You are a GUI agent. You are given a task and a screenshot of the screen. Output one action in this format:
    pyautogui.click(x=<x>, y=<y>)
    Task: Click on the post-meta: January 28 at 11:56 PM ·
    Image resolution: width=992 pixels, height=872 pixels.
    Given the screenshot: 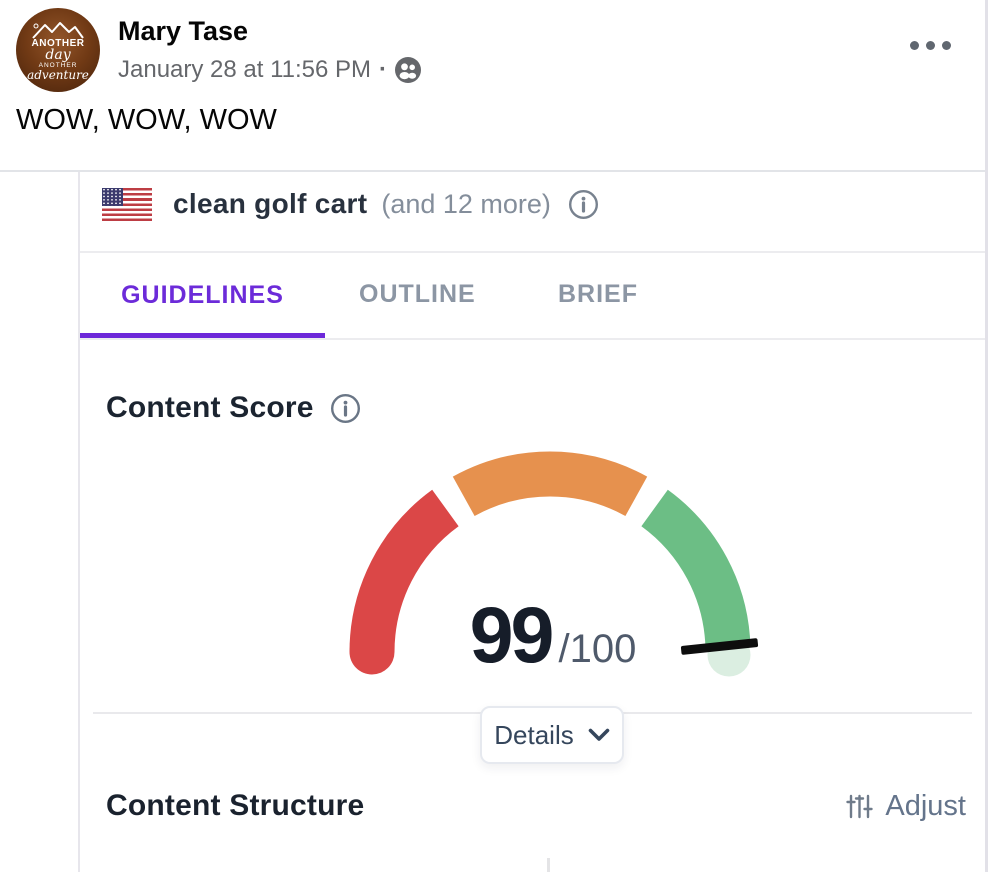 What is the action you would take?
    pyautogui.click(x=270, y=70)
    